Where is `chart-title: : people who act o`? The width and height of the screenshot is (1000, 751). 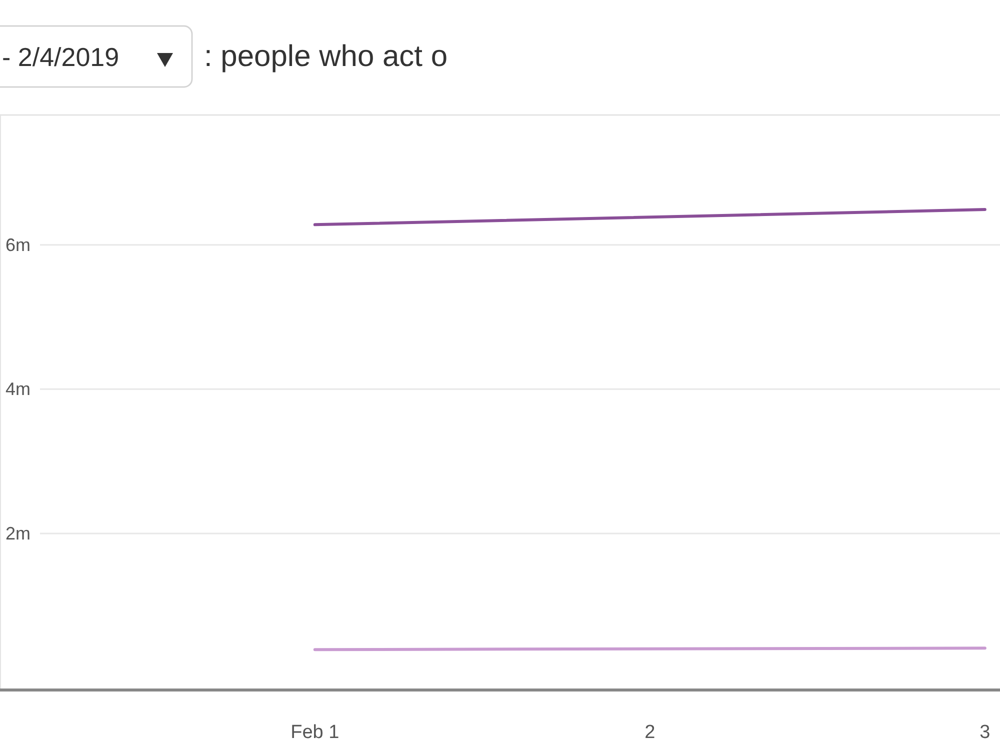
chart-title: : people who act o is located at coordinates (326, 56).